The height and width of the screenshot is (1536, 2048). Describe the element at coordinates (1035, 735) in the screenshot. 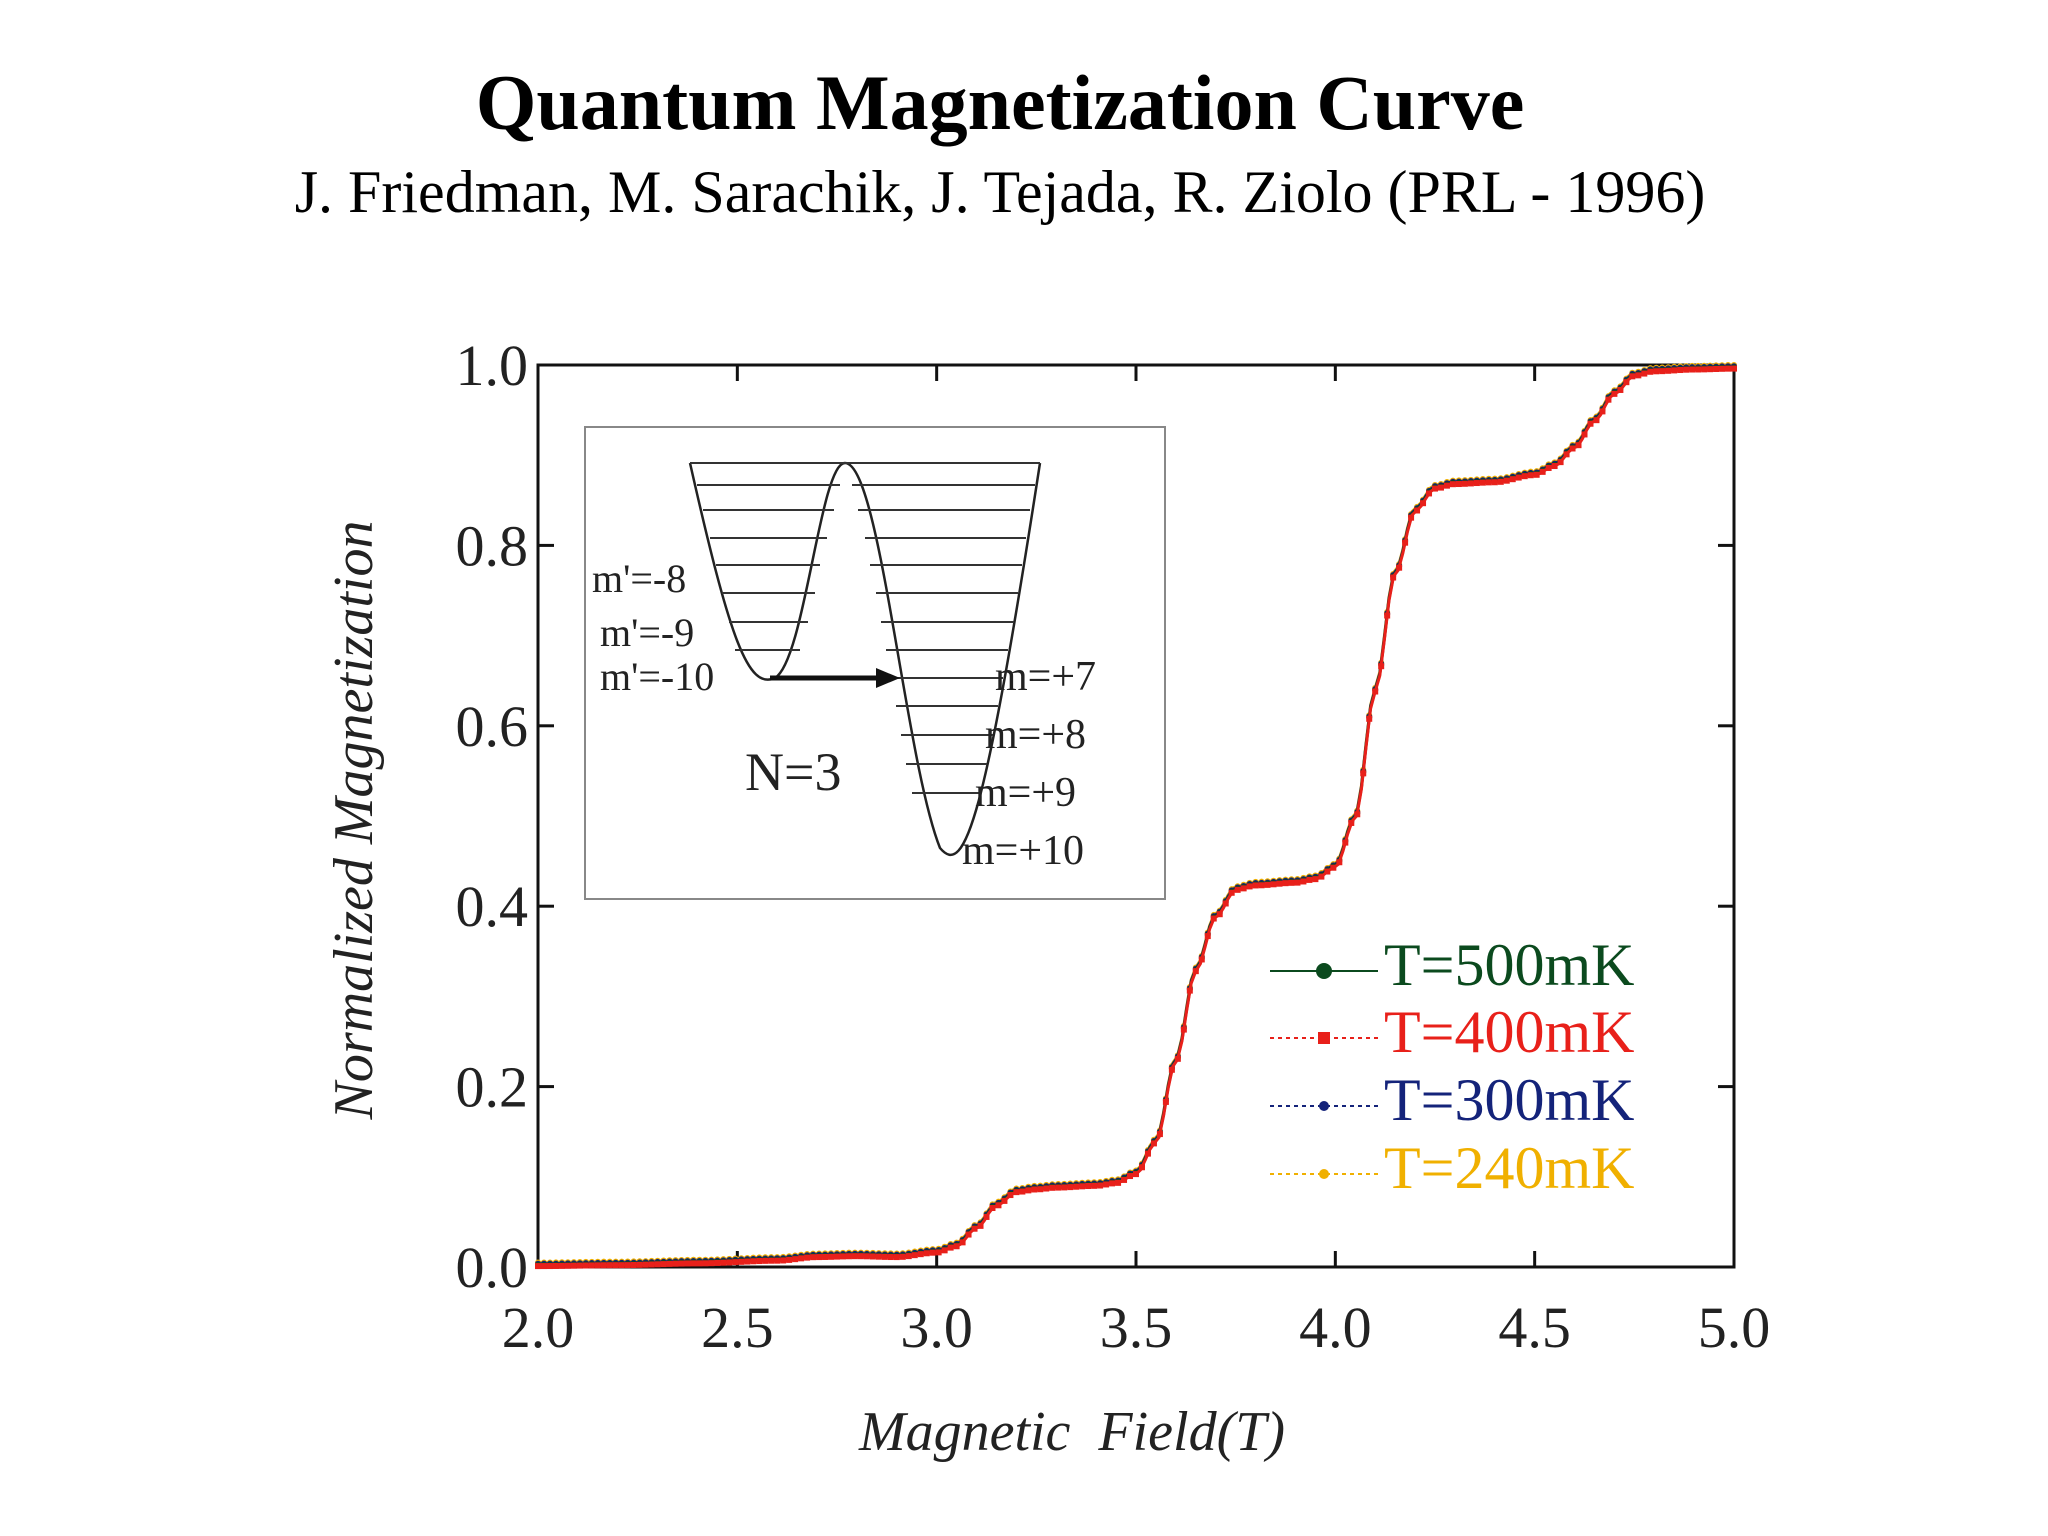

I see `inset-right-label-1: m=+8` at that location.